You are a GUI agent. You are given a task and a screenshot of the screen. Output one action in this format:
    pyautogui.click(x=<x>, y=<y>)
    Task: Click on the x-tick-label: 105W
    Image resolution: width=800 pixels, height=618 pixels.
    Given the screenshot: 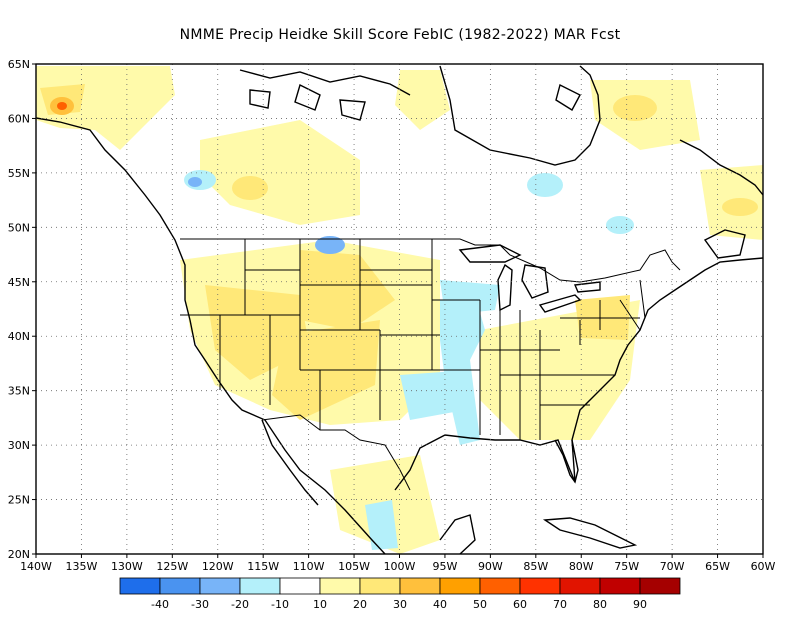 What is the action you would take?
    pyautogui.click(x=354, y=566)
    